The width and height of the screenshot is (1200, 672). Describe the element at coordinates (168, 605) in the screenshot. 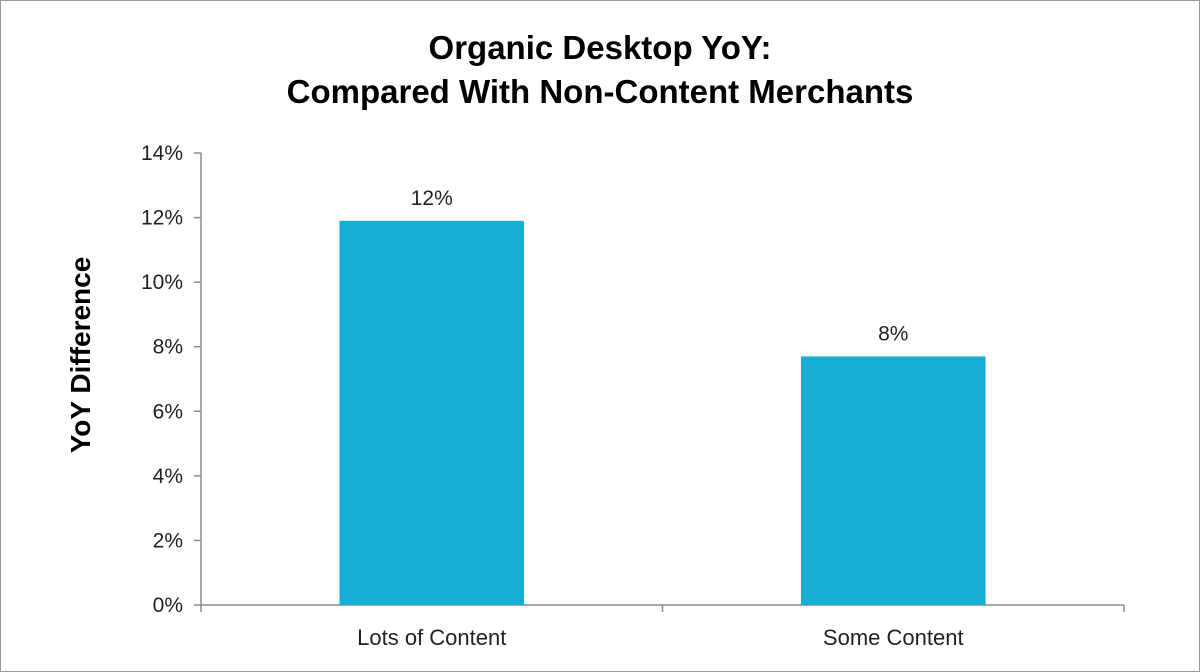

I see `y-tick-label: 0%` at that location.